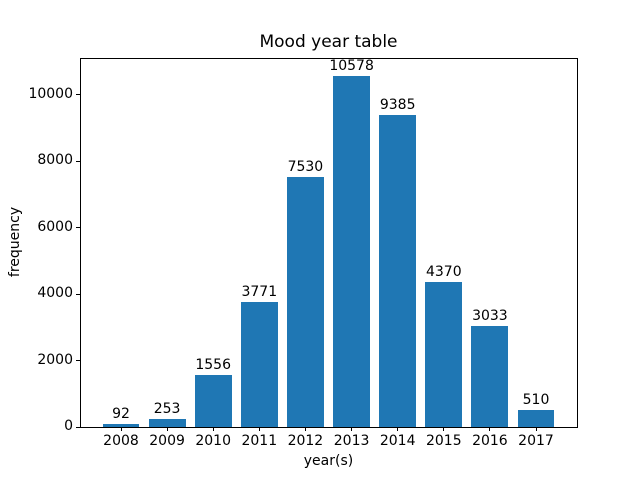  Describe the element at coordinates (213, 441) in the screenshot. I see `x-tick-label: 2010` at that location.